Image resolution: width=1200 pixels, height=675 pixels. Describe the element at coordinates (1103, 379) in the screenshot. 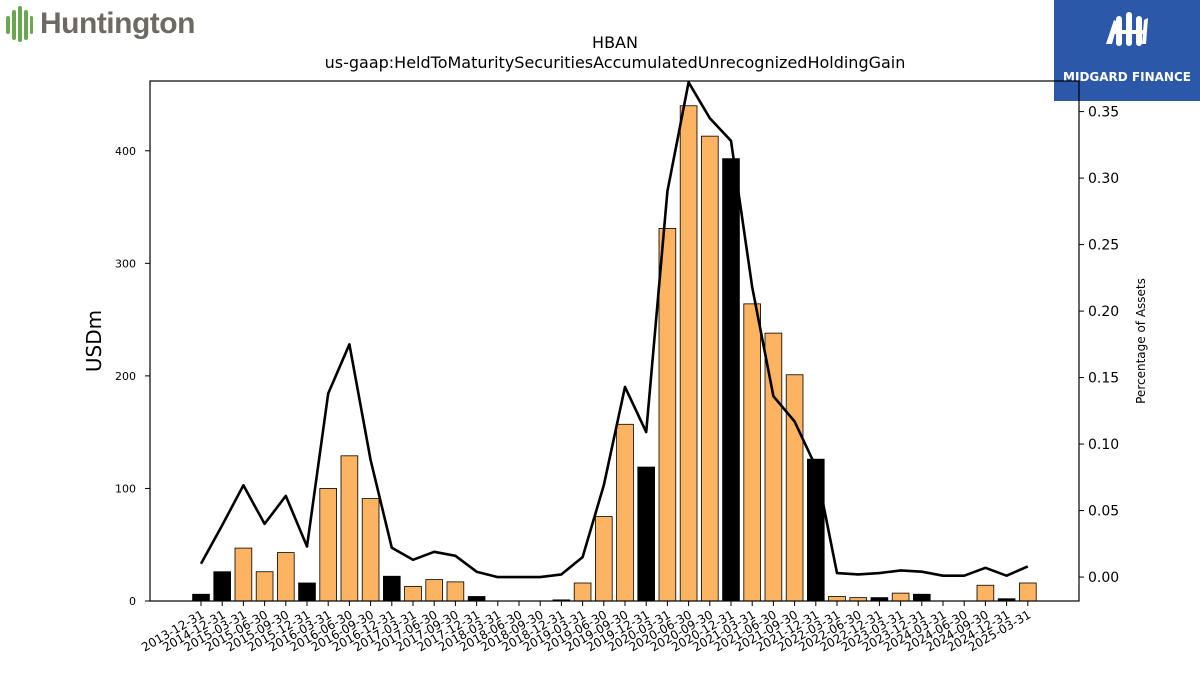

I see `y2-tick-label-3: 0.15` at that location.